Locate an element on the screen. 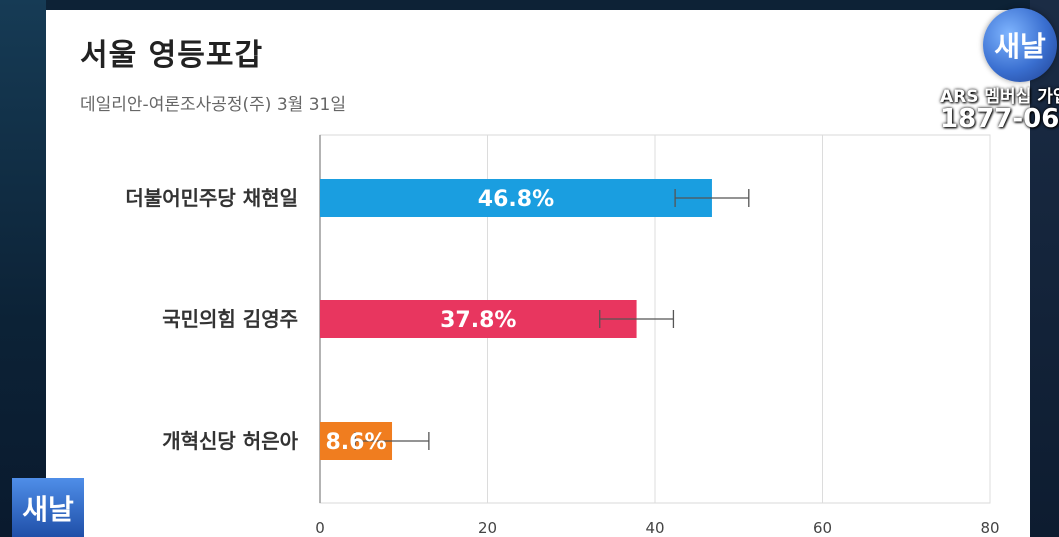  x-tick-label: 80 is located at coordinates (989, 528).